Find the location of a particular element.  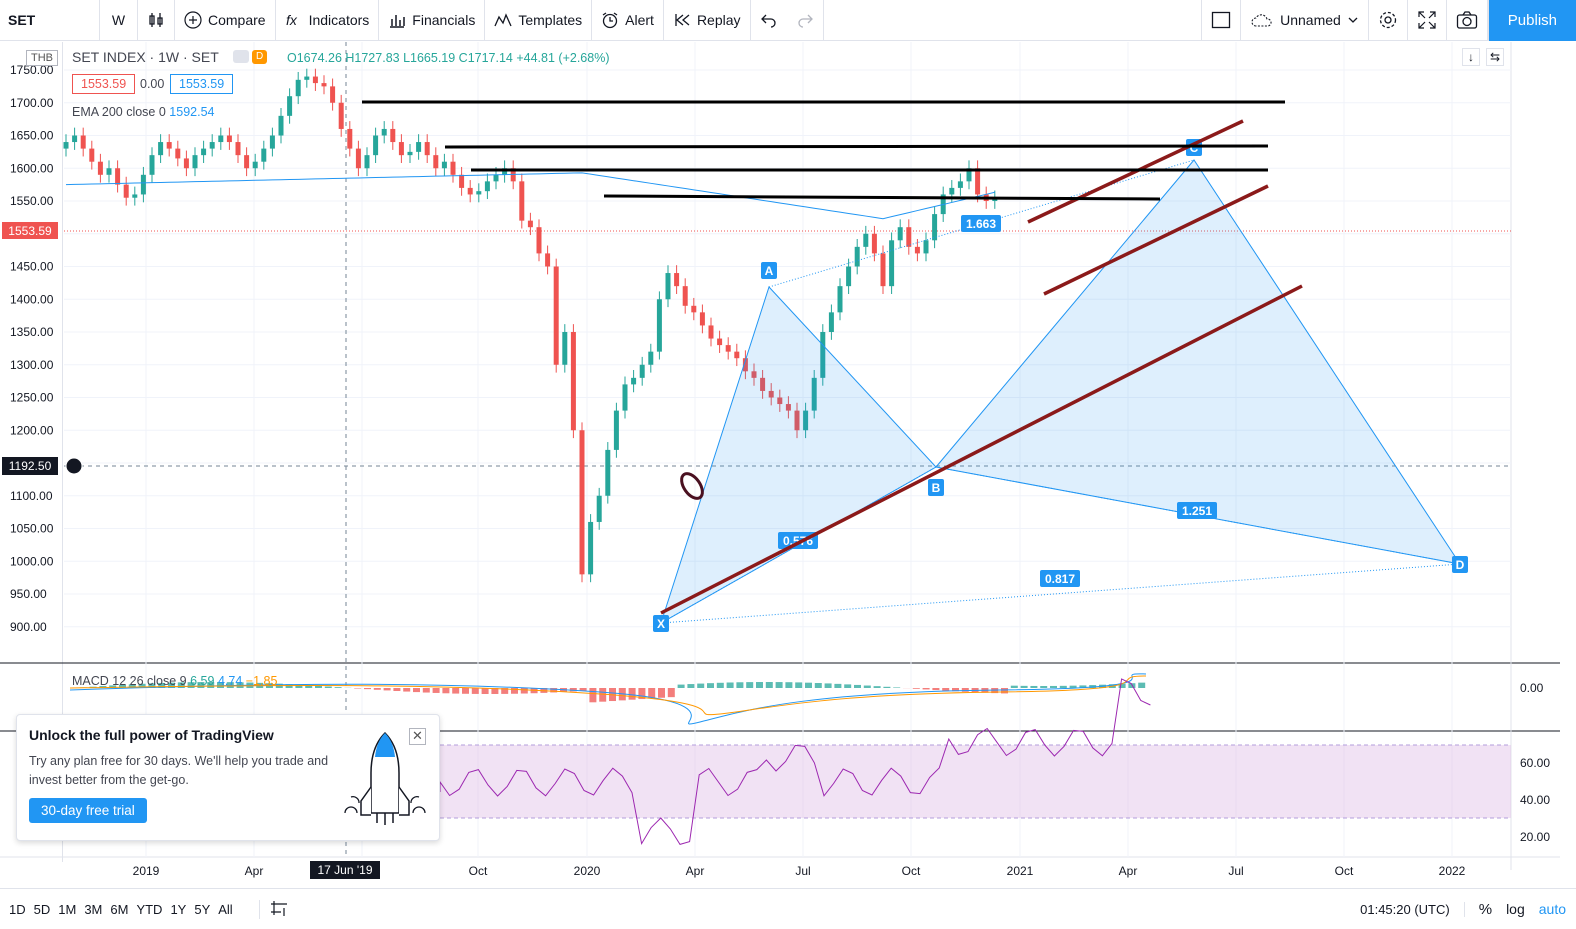

add-alert-button is located at coordinates (74, 466).